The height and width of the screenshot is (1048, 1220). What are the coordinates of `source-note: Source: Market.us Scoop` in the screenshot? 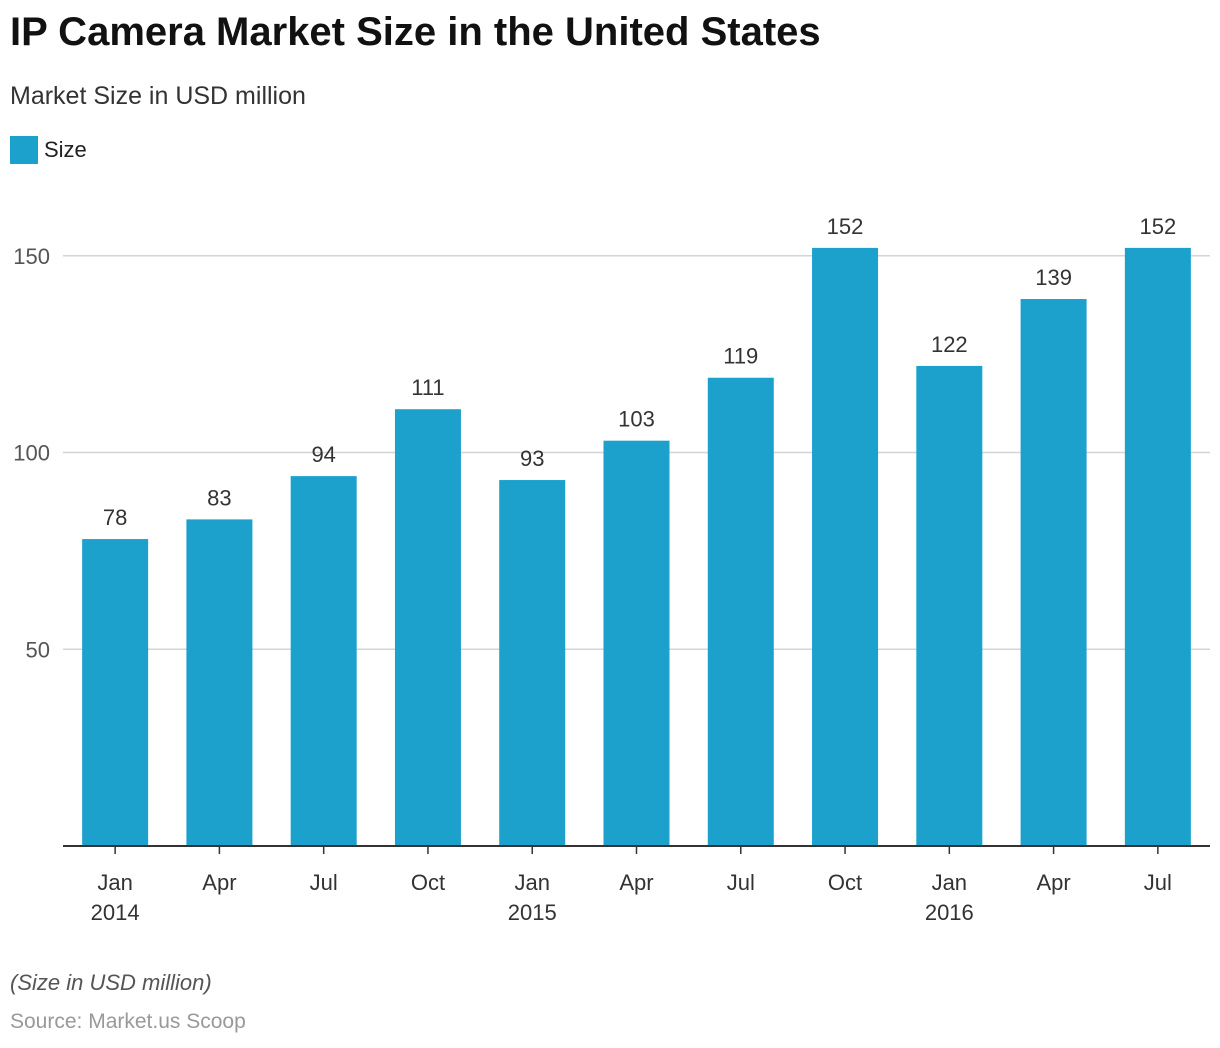 It's located at (128, 1021).